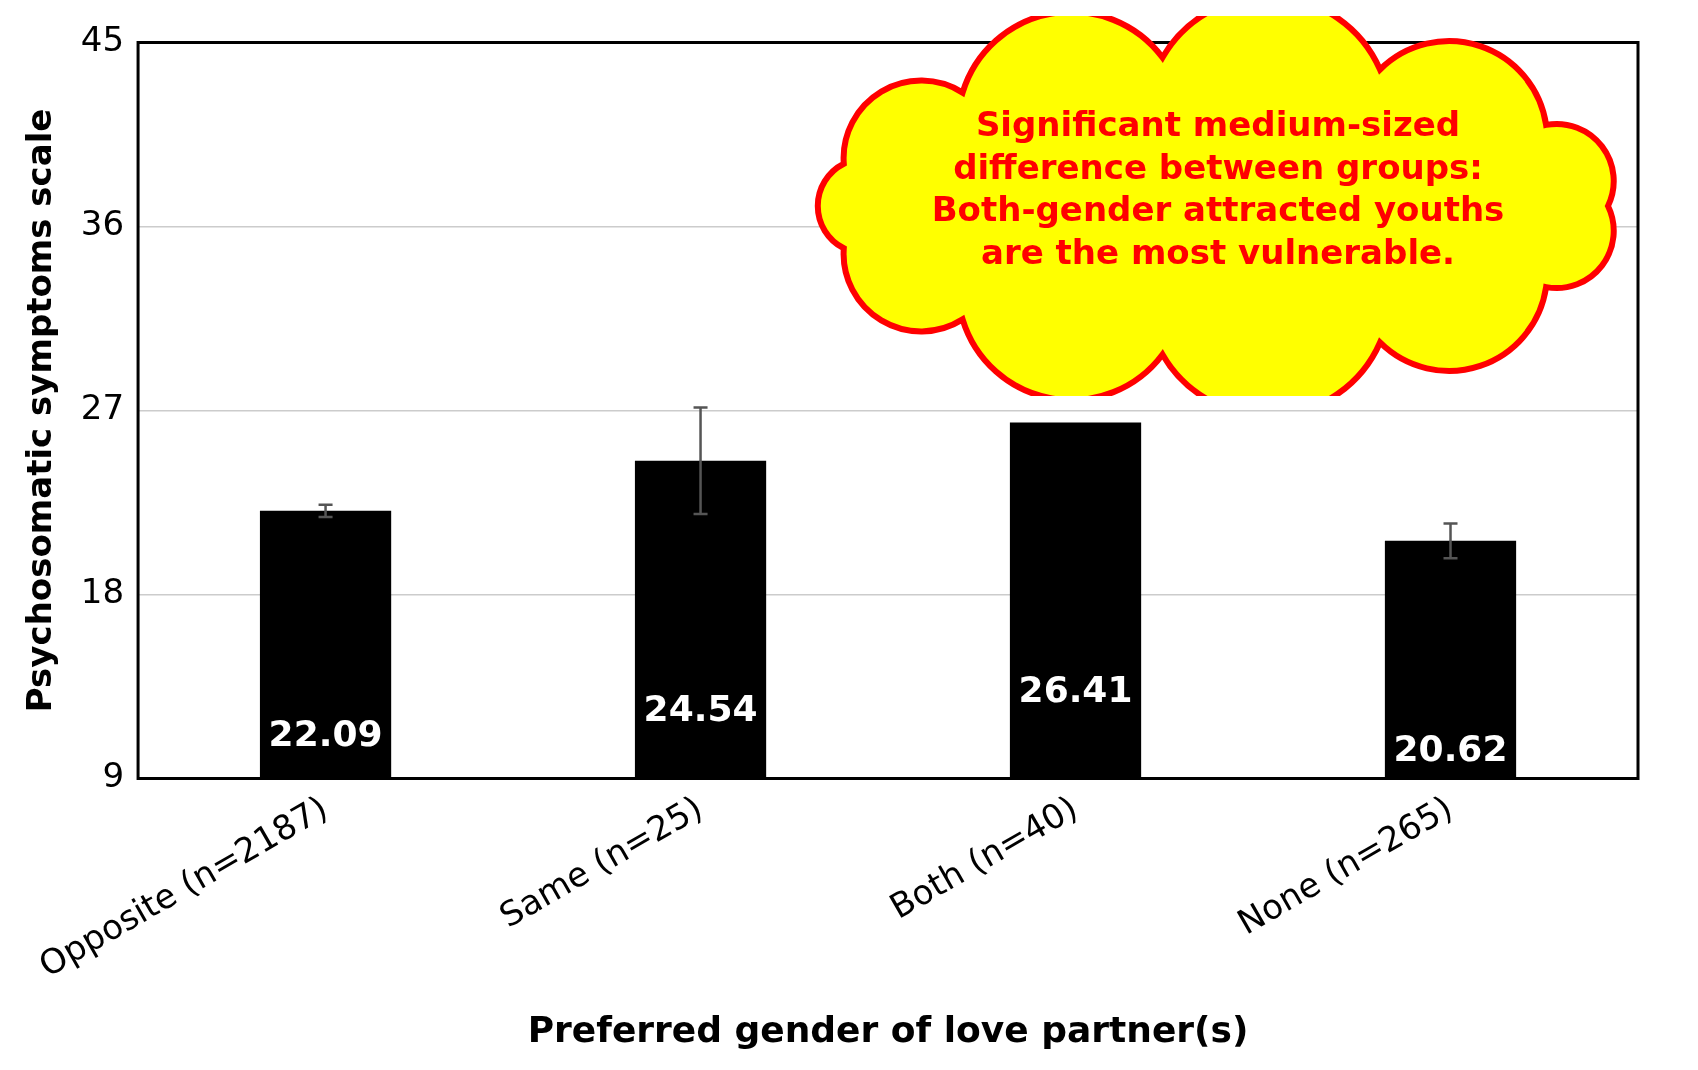  What do you see at coordinates (700, 708) in the screenshot?
I see `data-label: 24.54` at bounding box center [700, 708].